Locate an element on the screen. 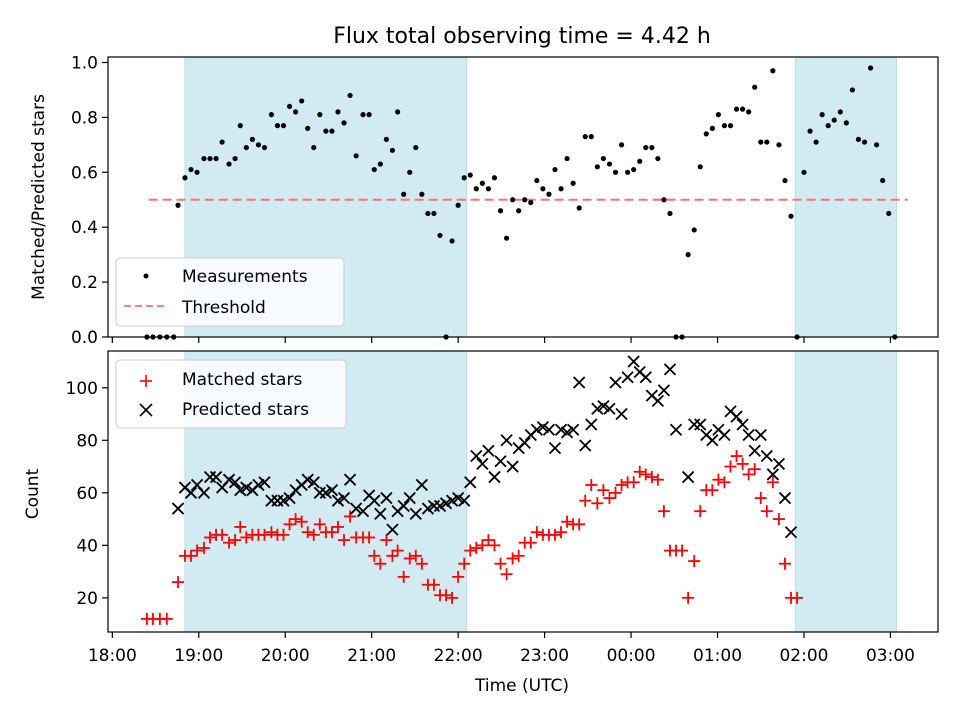  count-y-axis: 20 40 60 80 100 is located at coordinates (87, 494).